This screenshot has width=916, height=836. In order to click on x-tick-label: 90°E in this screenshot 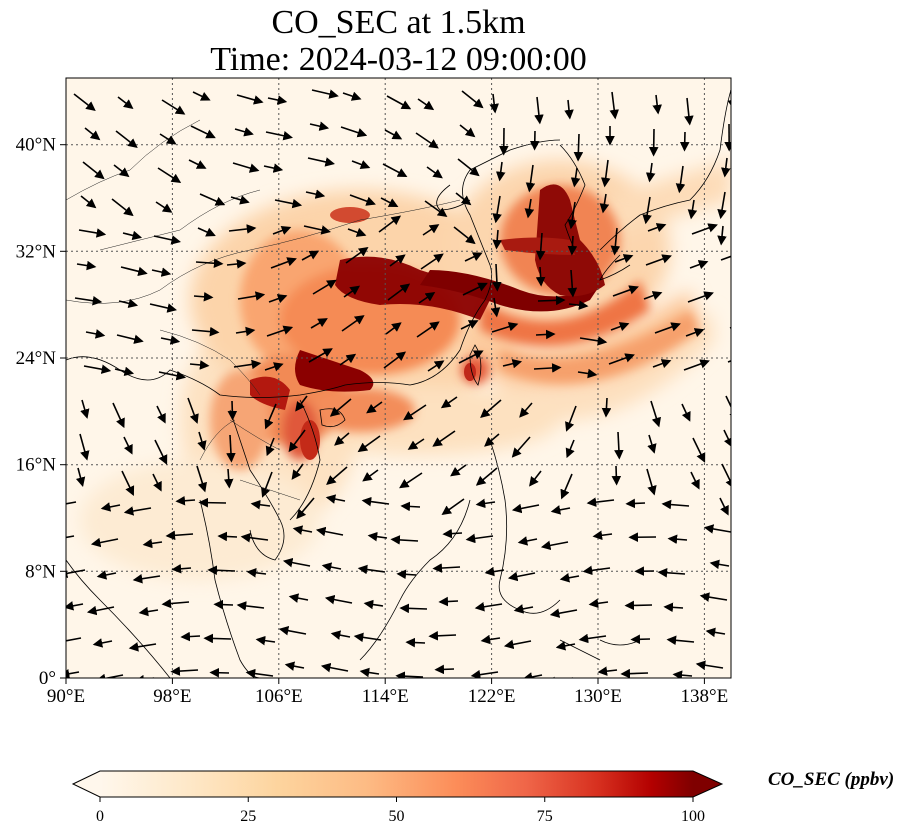, I will do `click(66, 696)`.